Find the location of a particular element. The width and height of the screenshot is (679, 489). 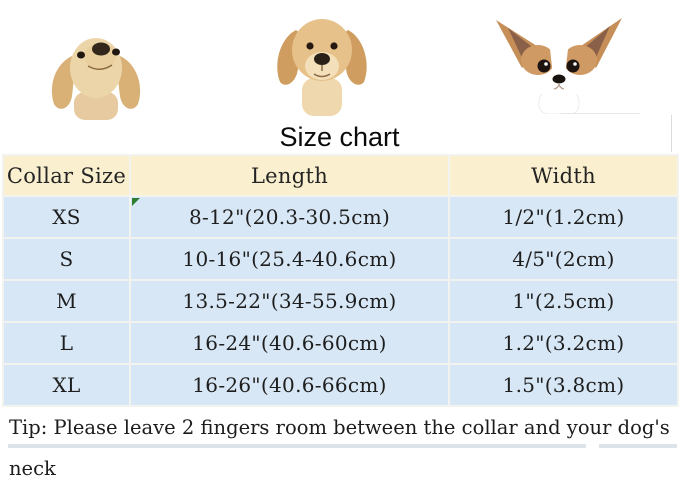

length-cell: 16-26"(40.6-66cm) is located at coordinates (289, 385).